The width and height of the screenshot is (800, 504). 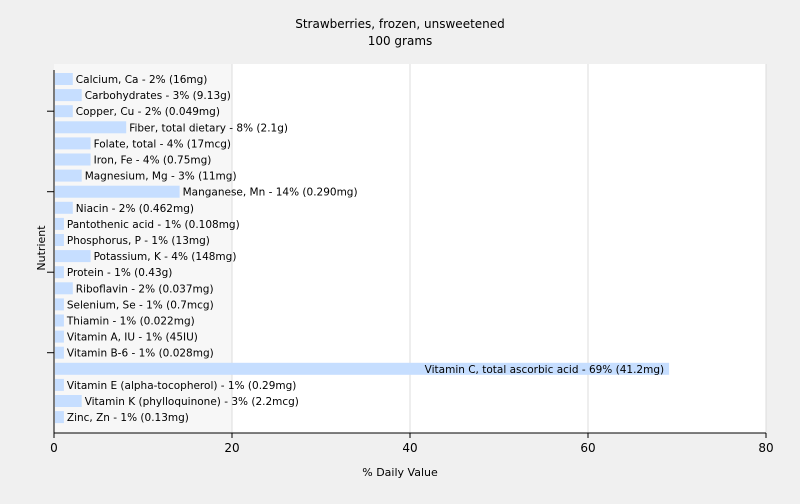 What do you see at coordinates (400, 41) in the screenshot?
I see `chart-subtitle: 100 grams` at bounding box center [400, 41].